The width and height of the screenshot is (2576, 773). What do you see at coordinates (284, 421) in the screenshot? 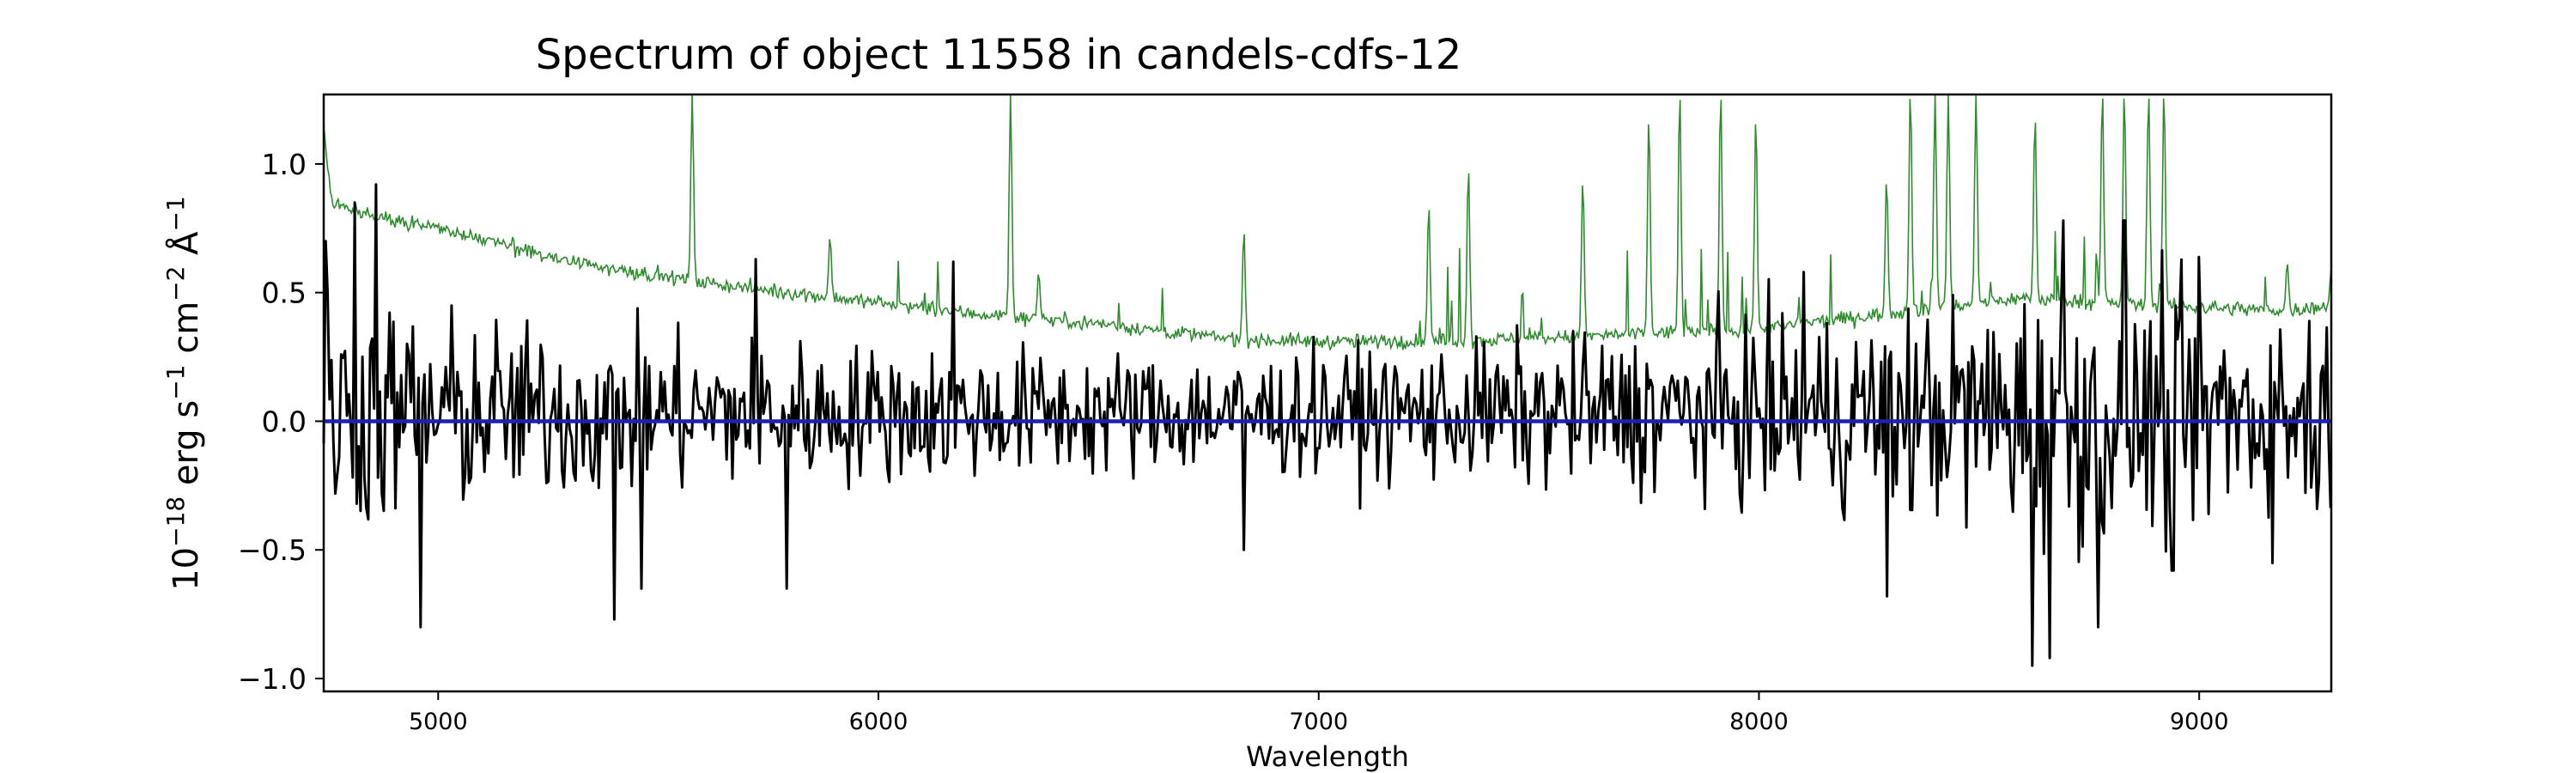
I see `y-tick-label: 0.0` at bounding box center [284, 421].